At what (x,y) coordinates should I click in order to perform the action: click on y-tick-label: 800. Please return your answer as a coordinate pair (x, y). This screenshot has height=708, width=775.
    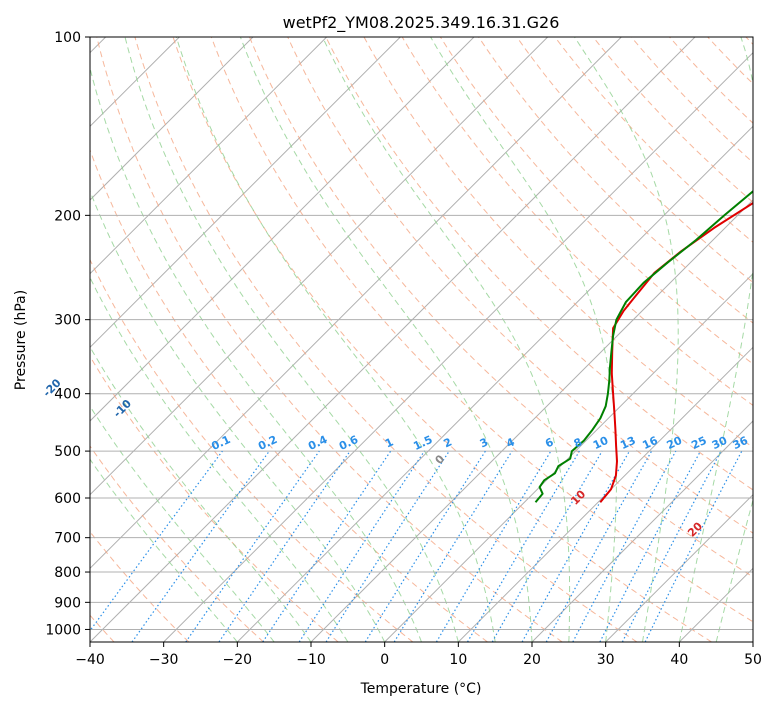
    Looking at the image, I should click on (67, 573).